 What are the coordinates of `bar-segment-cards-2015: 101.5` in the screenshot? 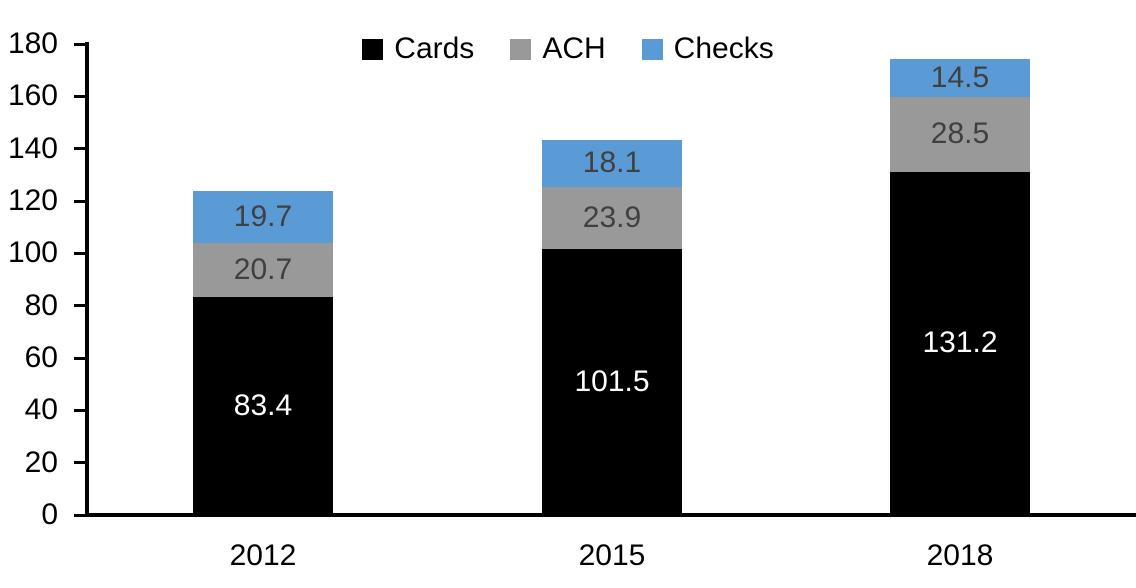 It's located at (612, 382).